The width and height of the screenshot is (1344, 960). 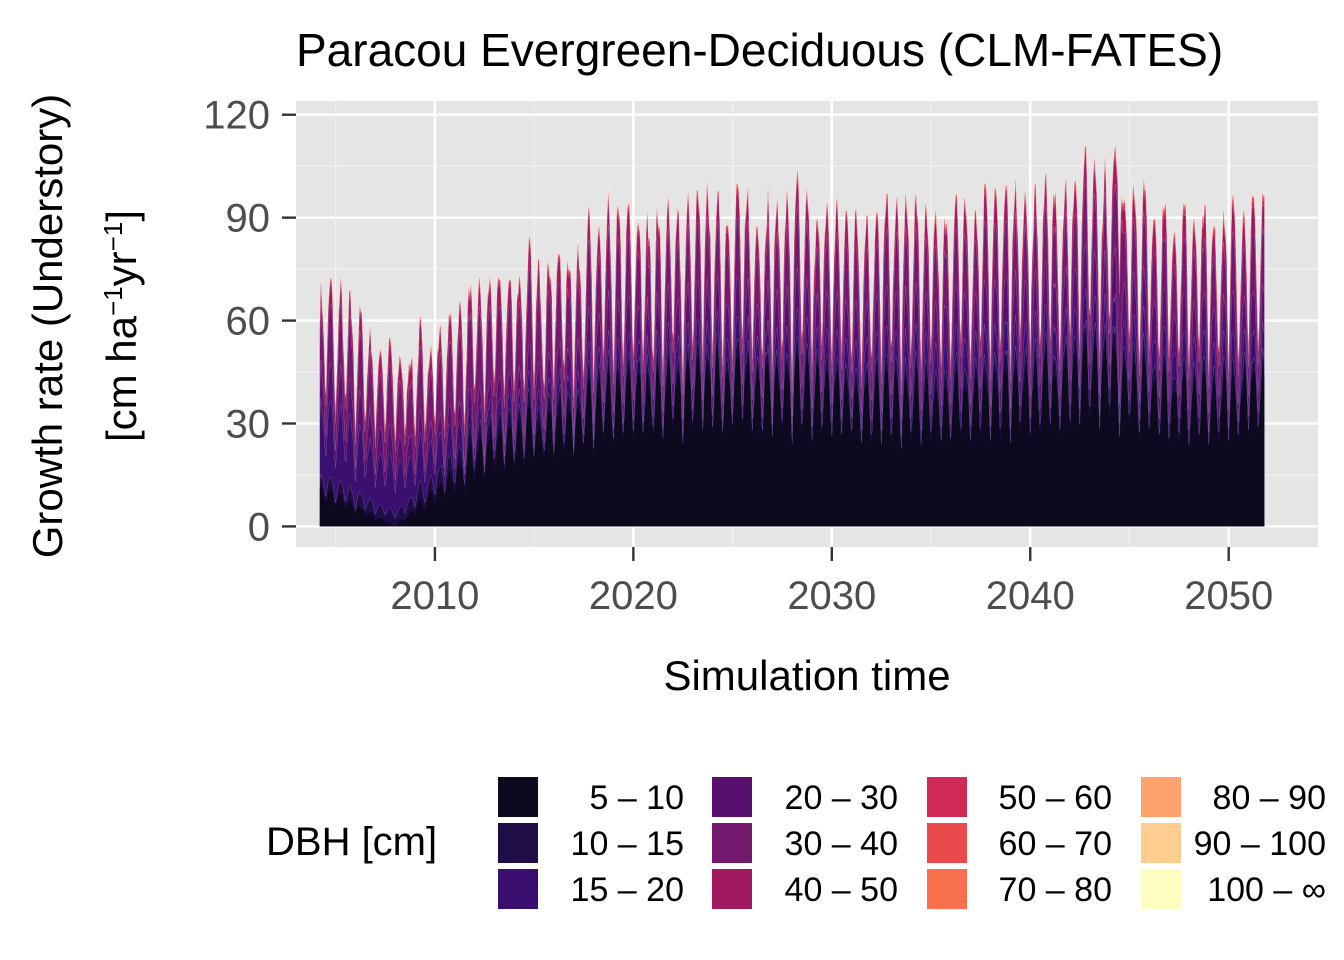 What do you see at coordinates (841, 844) in the screenshot?
I see `legend-label: 30 – 40` at bounding box center [841, 844].